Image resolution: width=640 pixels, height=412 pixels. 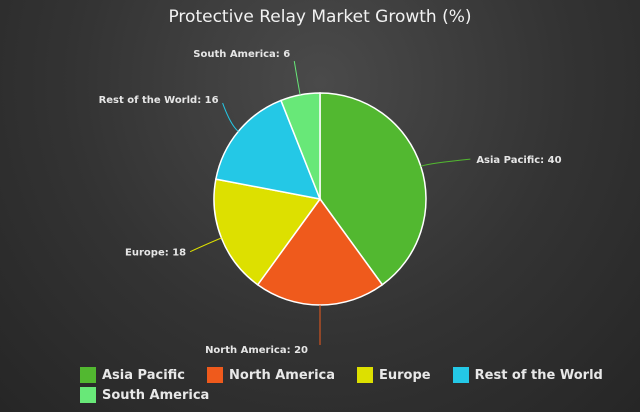 I want to click on legend-item-europe: Europe, so click(x=394, y=375).